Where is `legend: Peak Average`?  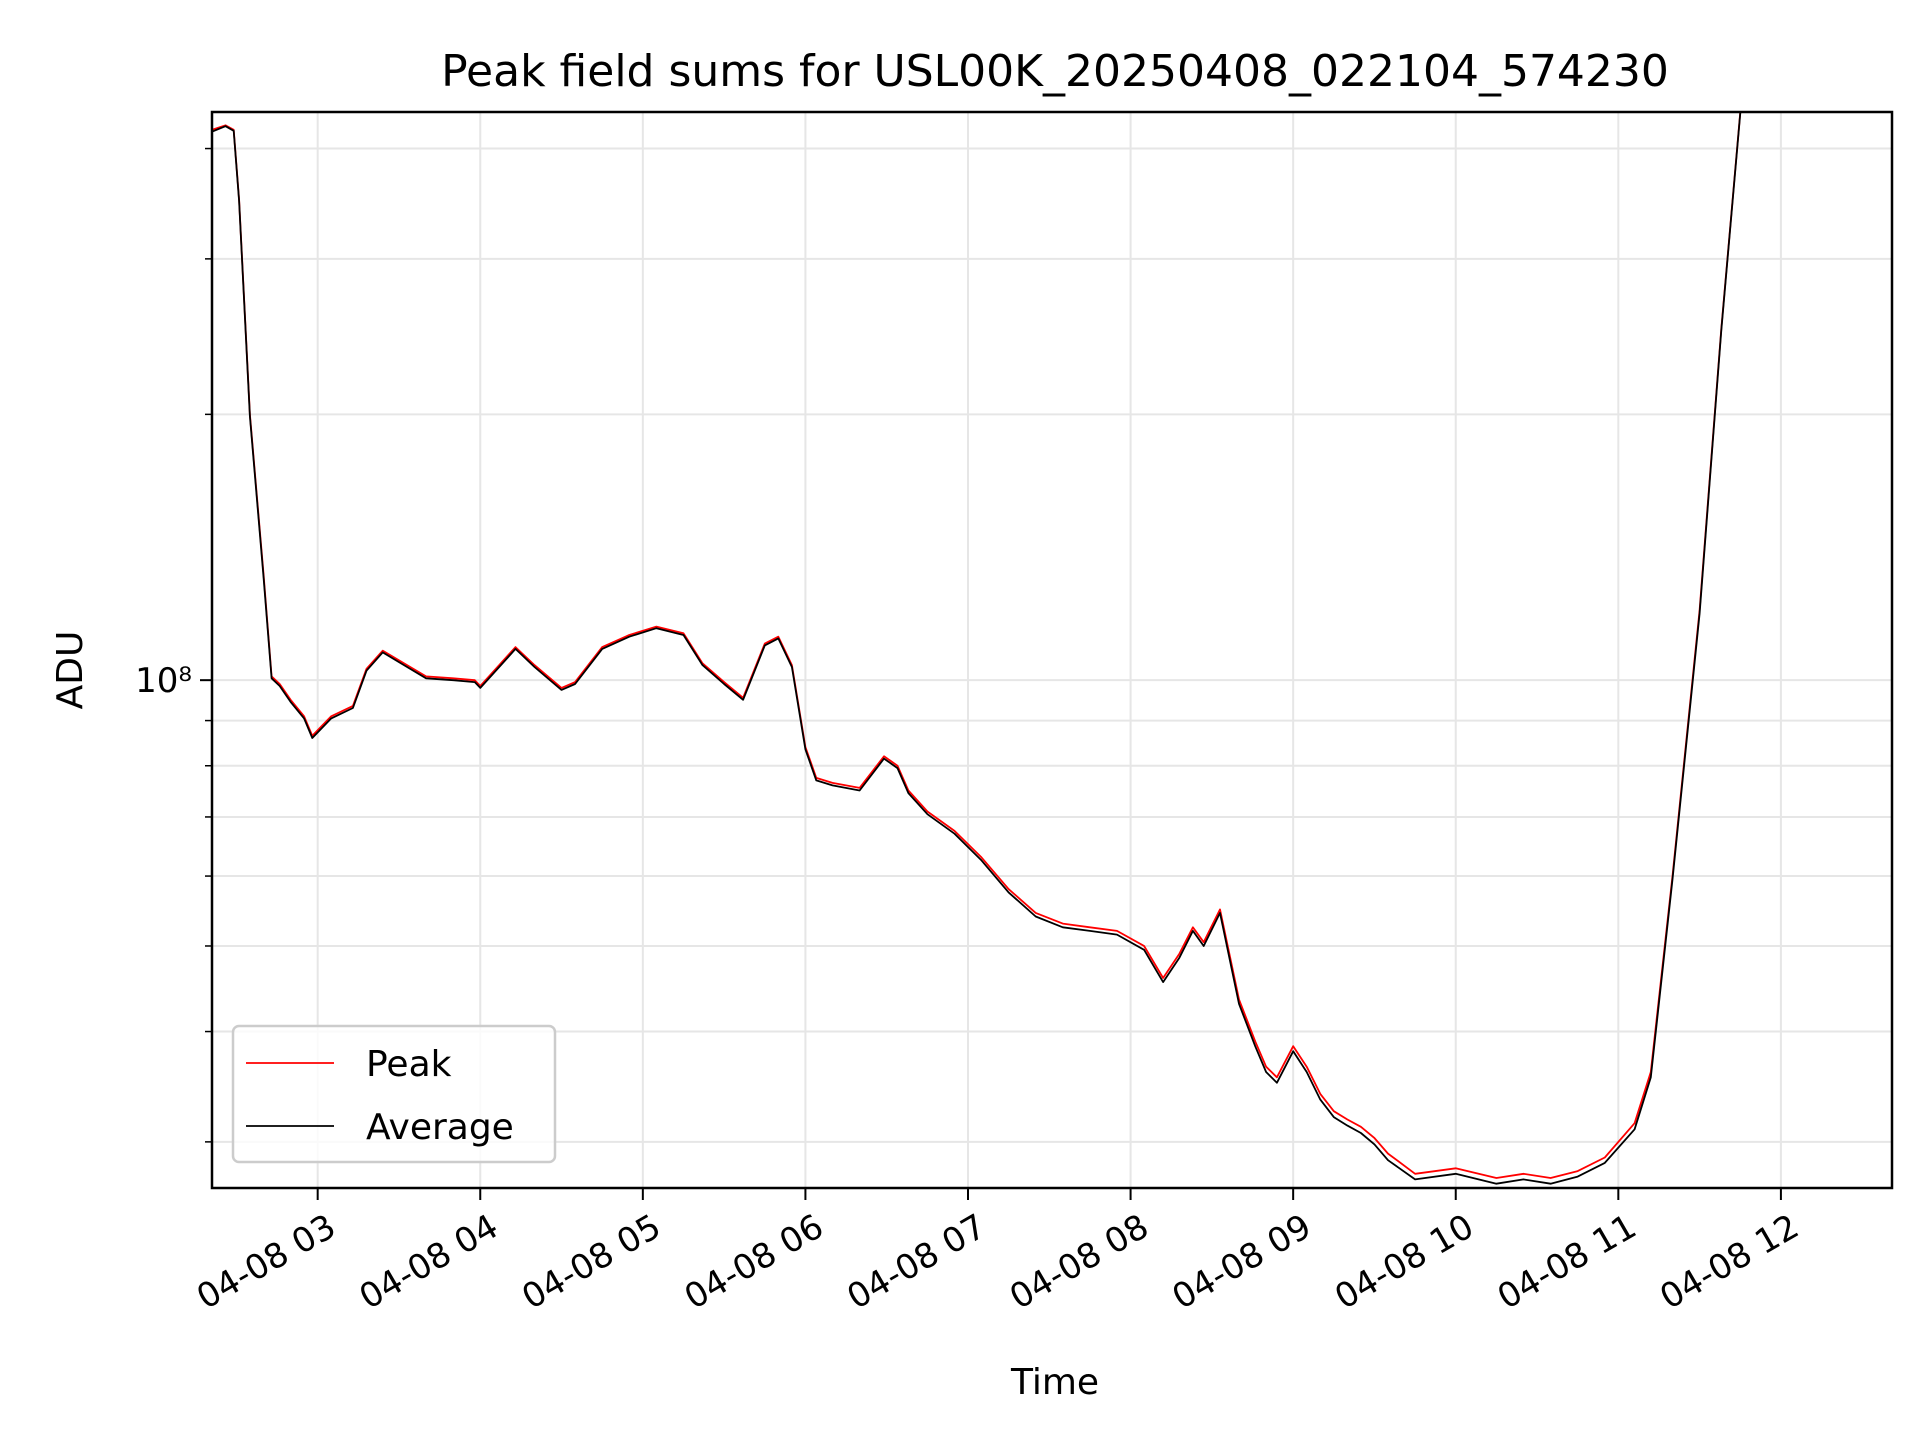
legend: Peak Average is located at coordinates (394, 1094).